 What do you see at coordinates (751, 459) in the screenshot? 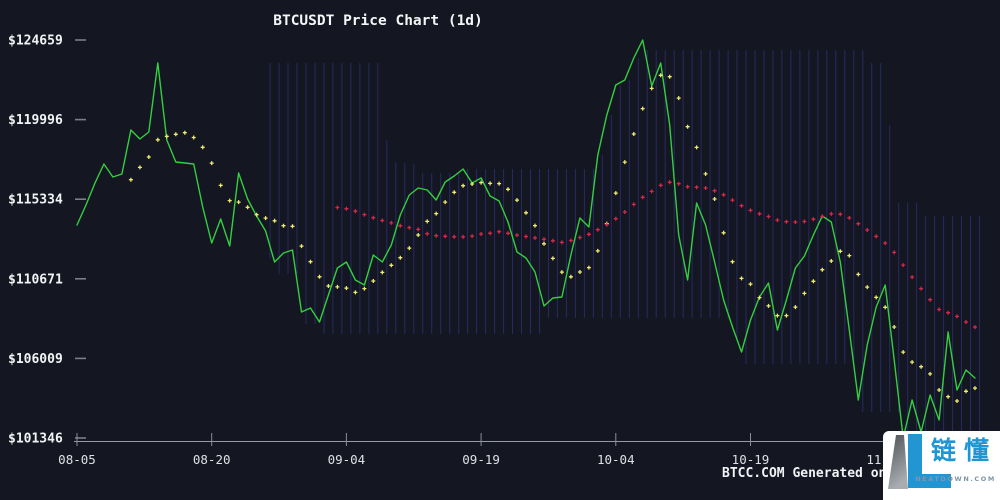
I see `x-axis-label: 10-19` at bounding box center [751, 459].